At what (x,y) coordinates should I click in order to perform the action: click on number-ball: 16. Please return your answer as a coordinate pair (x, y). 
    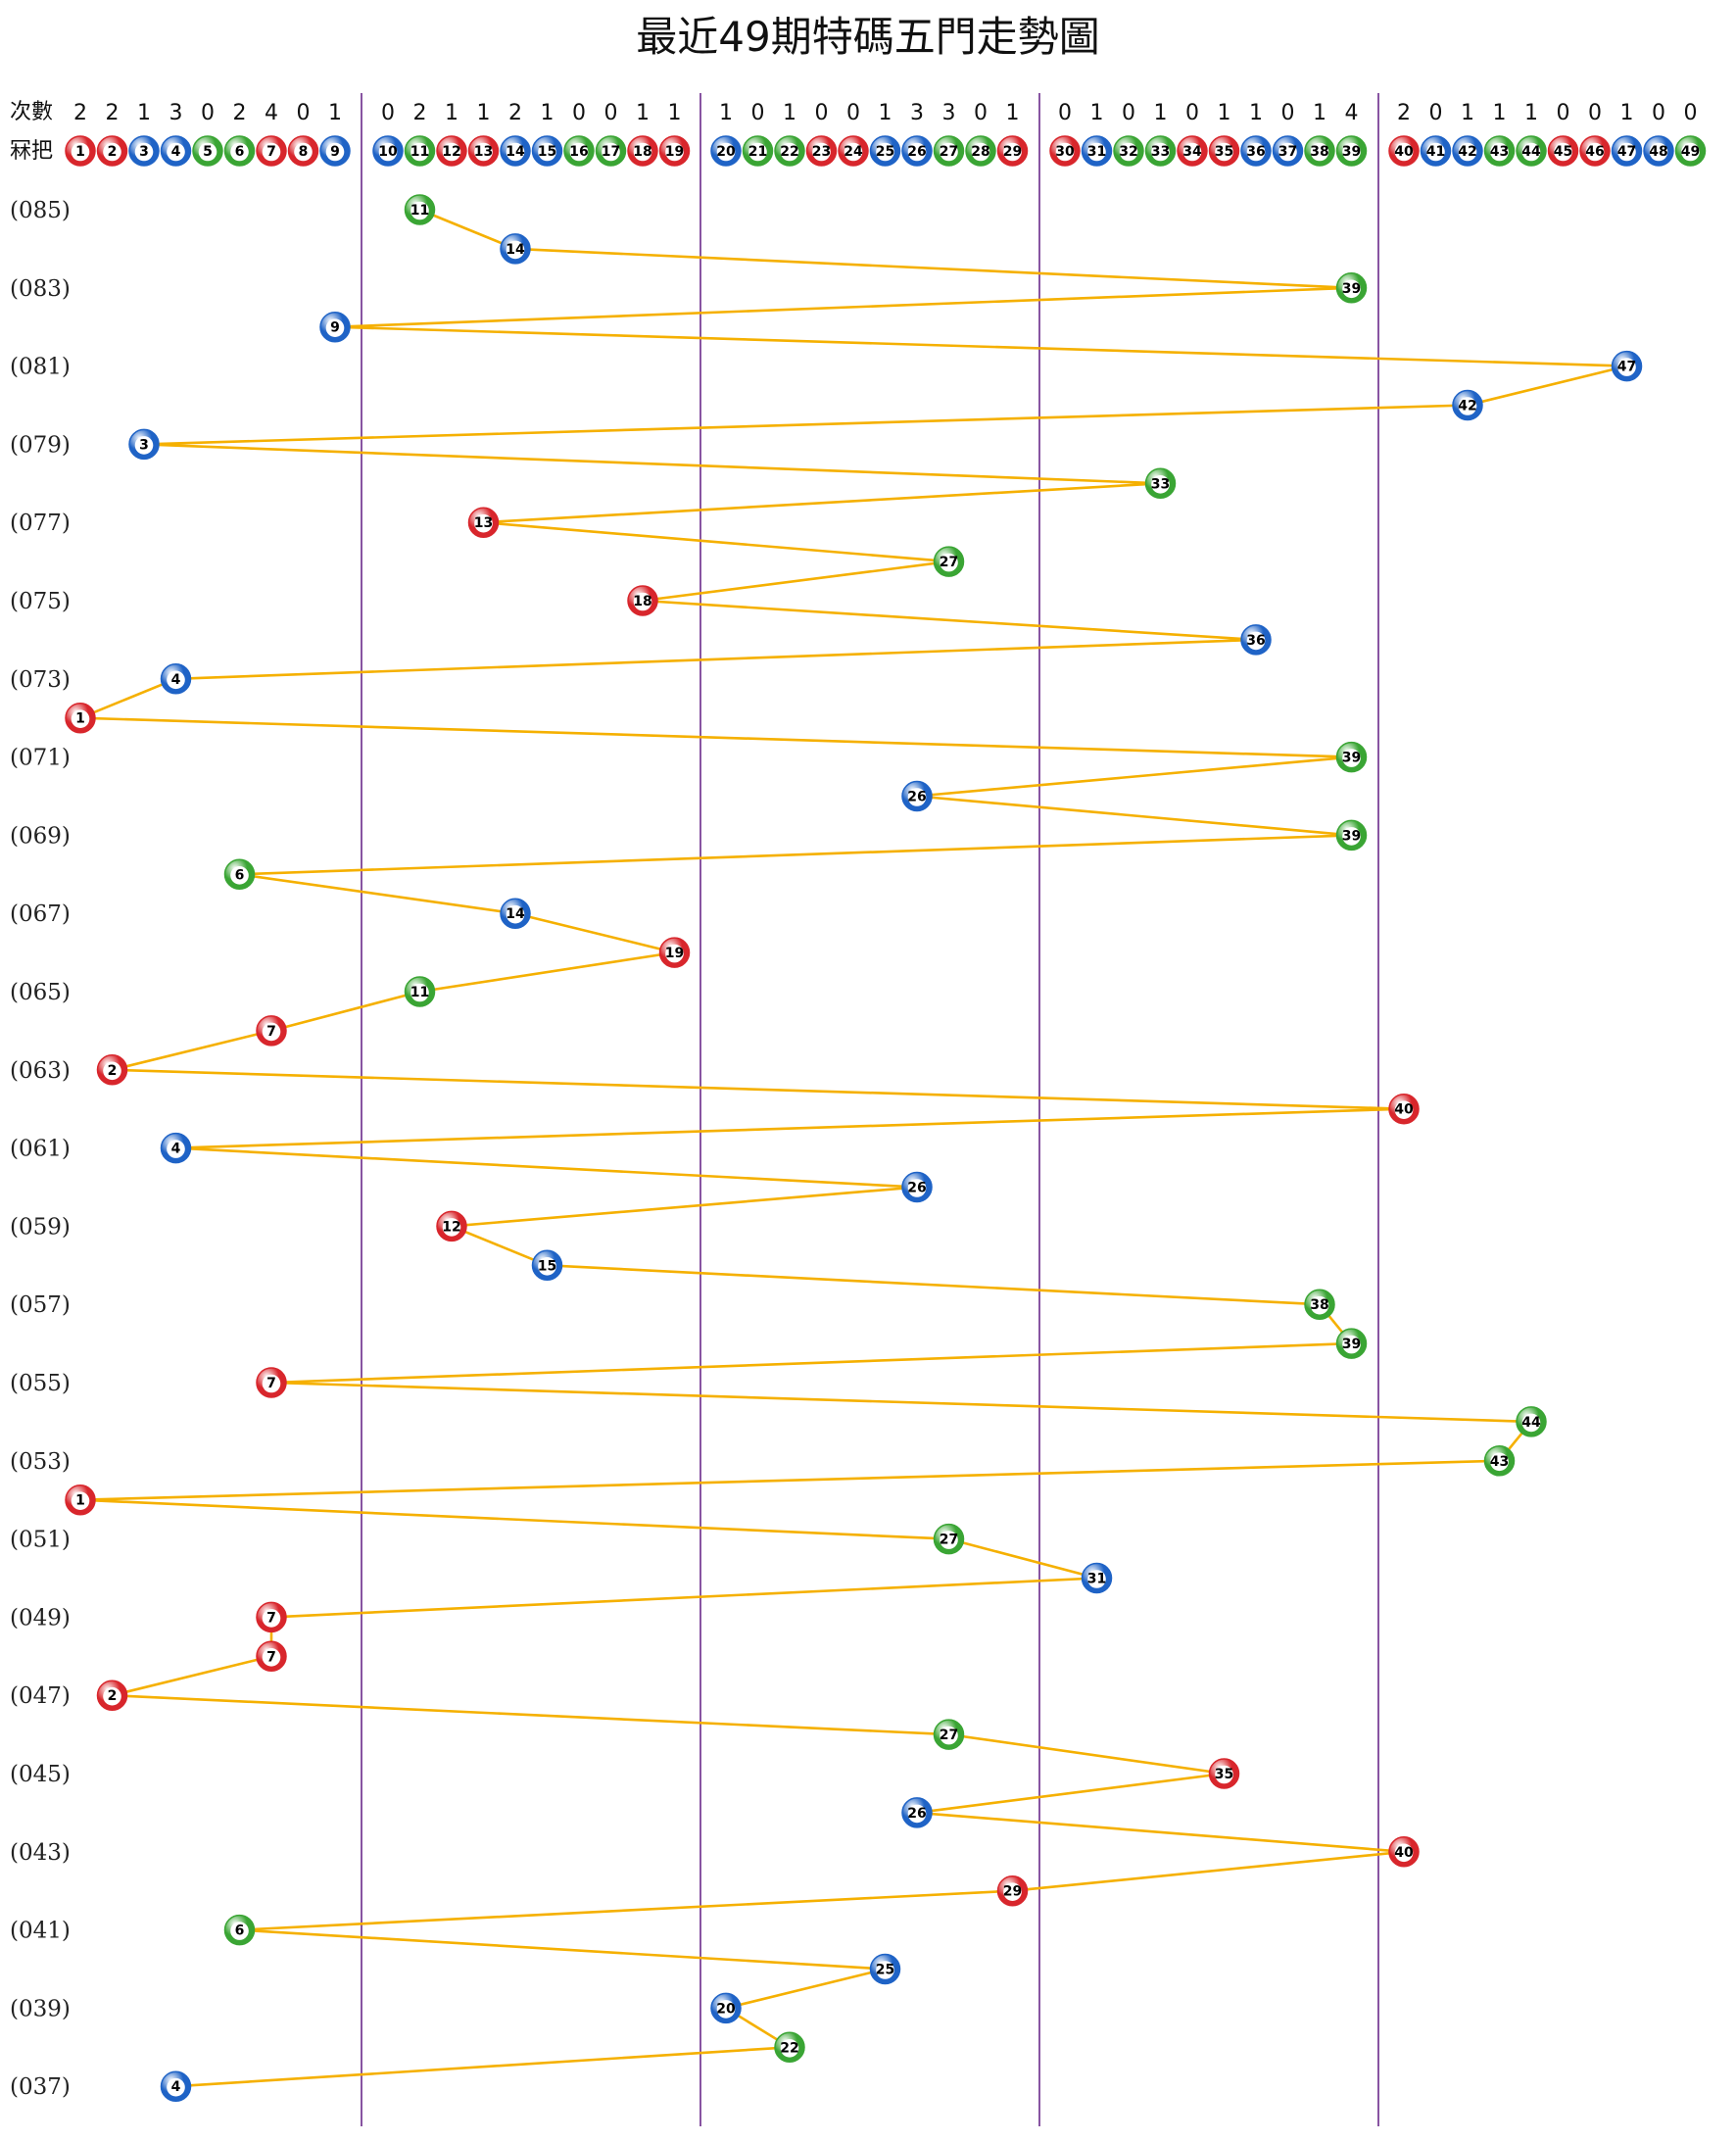
    Looking at the image, I should click on (579, 151).